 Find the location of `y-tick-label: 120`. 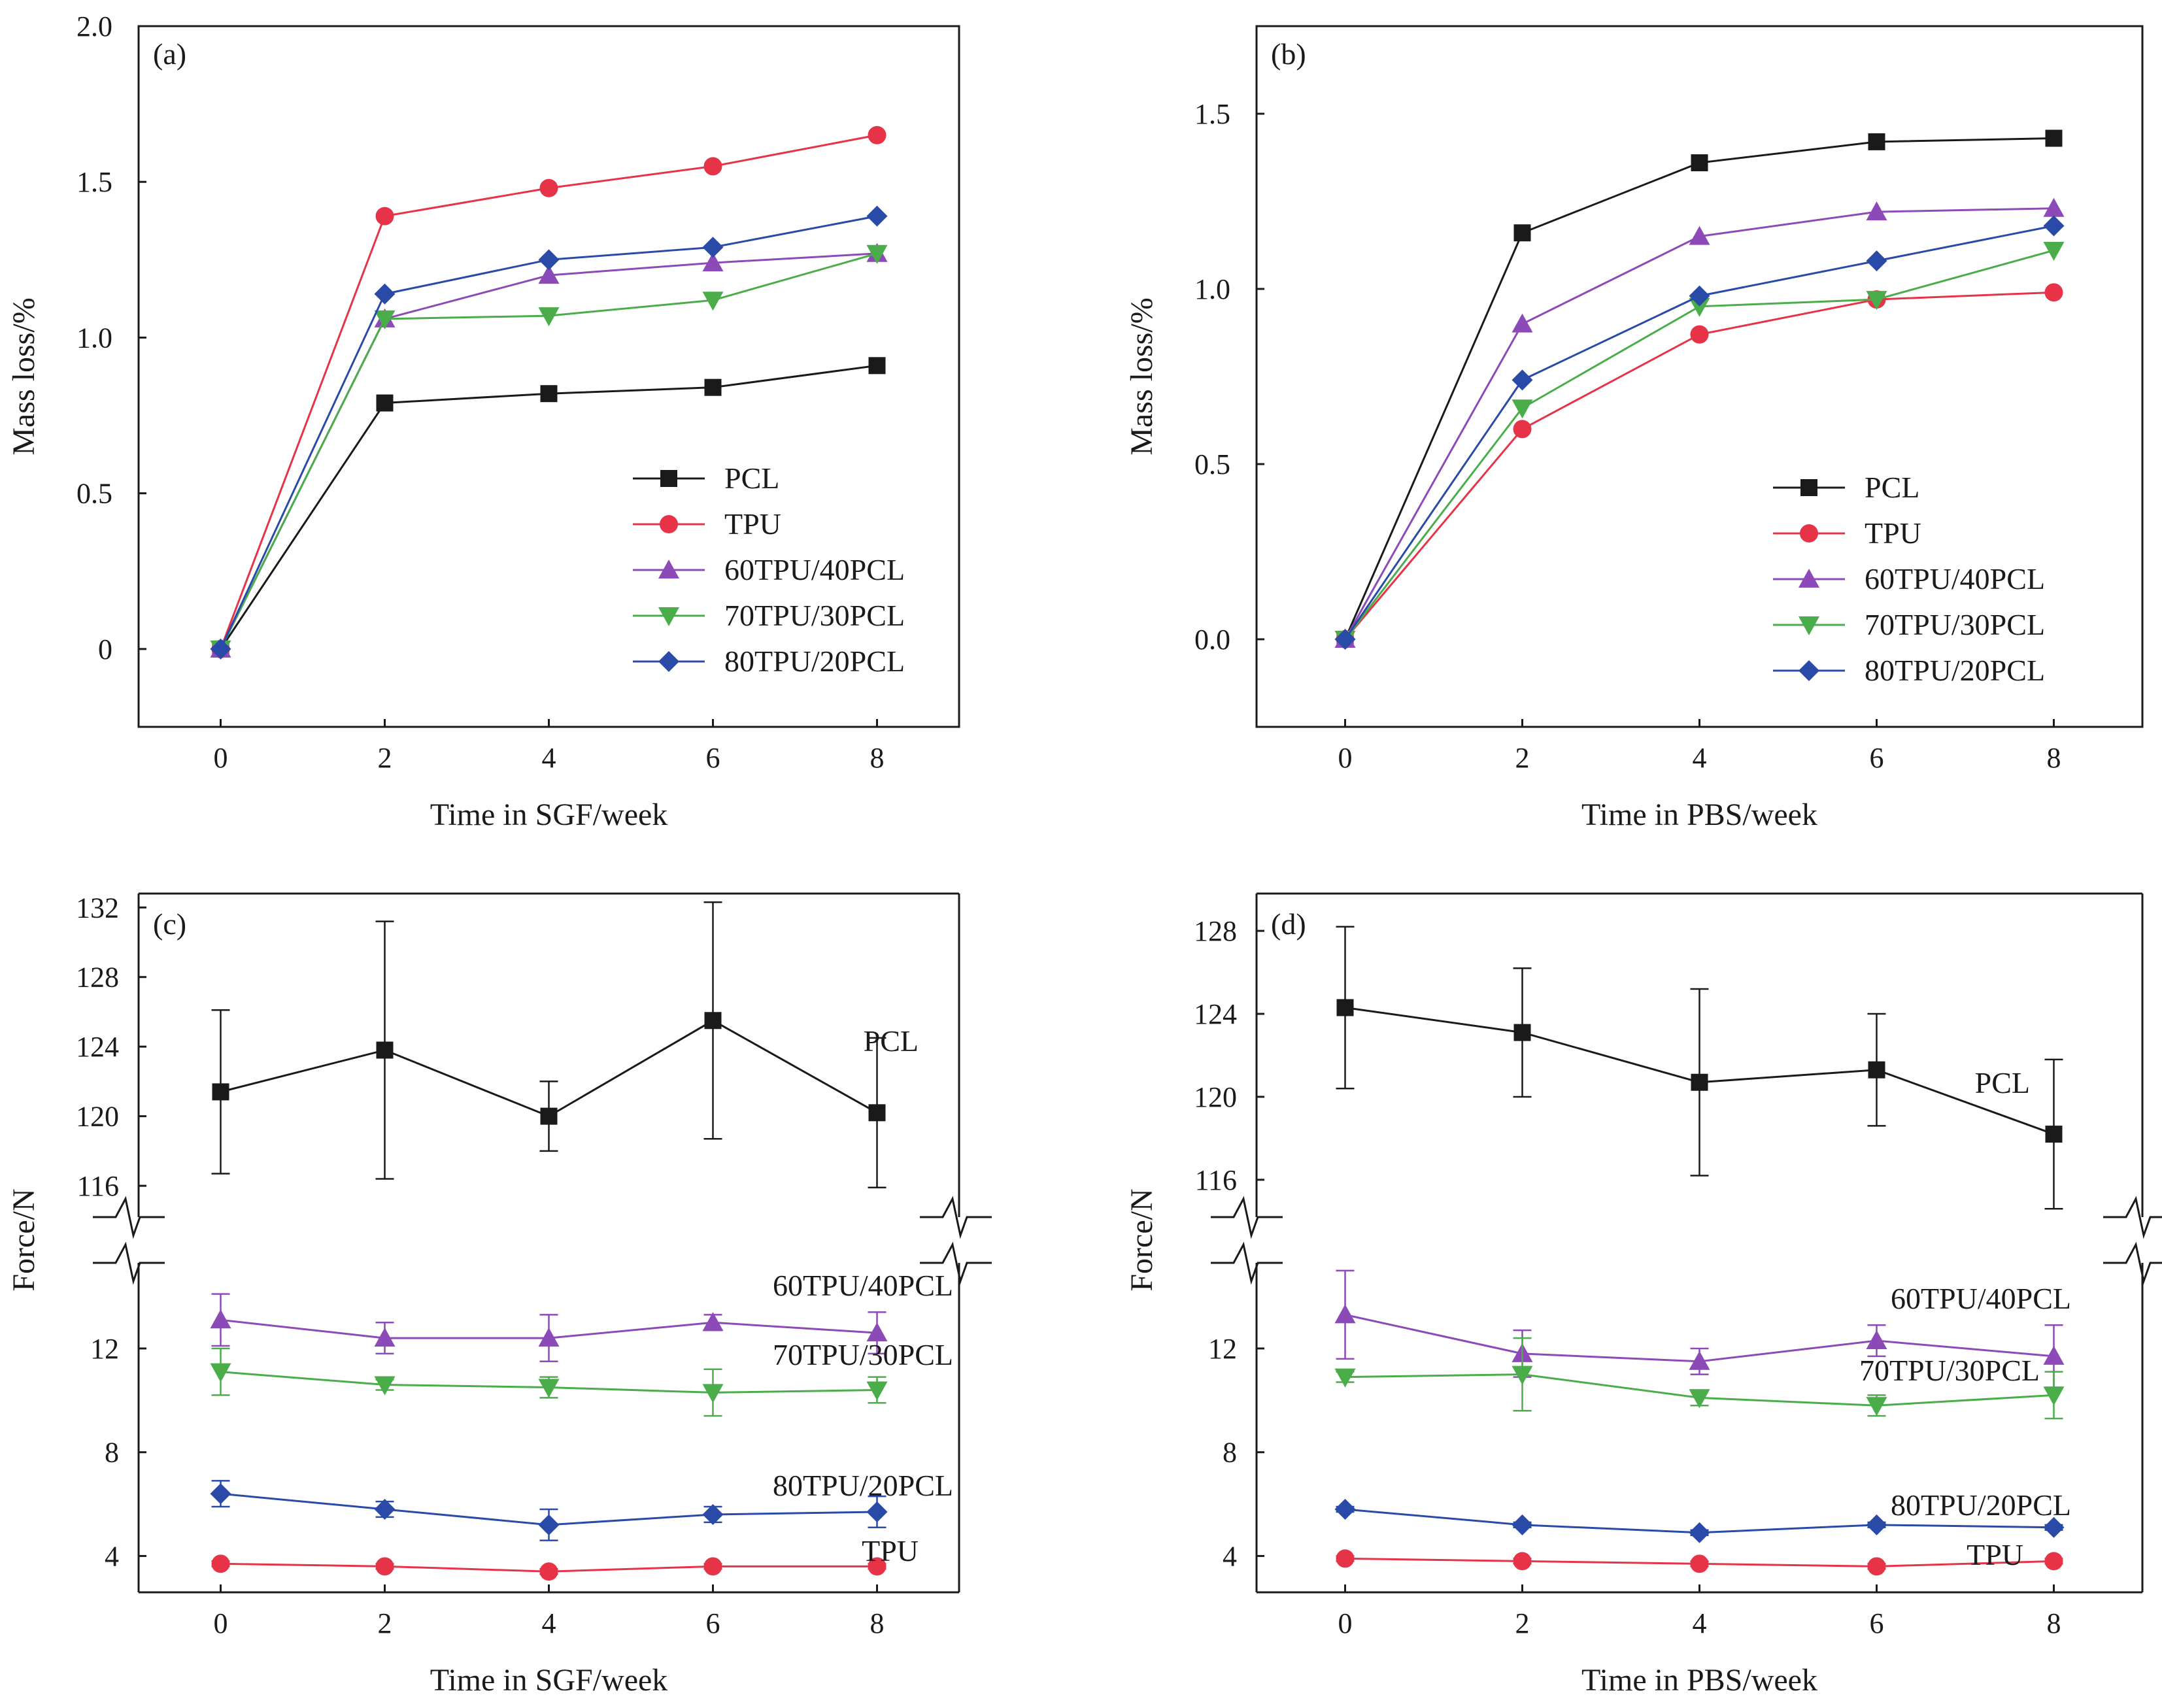

y-tick-label: 120 is located at coordinates (97, 1117).